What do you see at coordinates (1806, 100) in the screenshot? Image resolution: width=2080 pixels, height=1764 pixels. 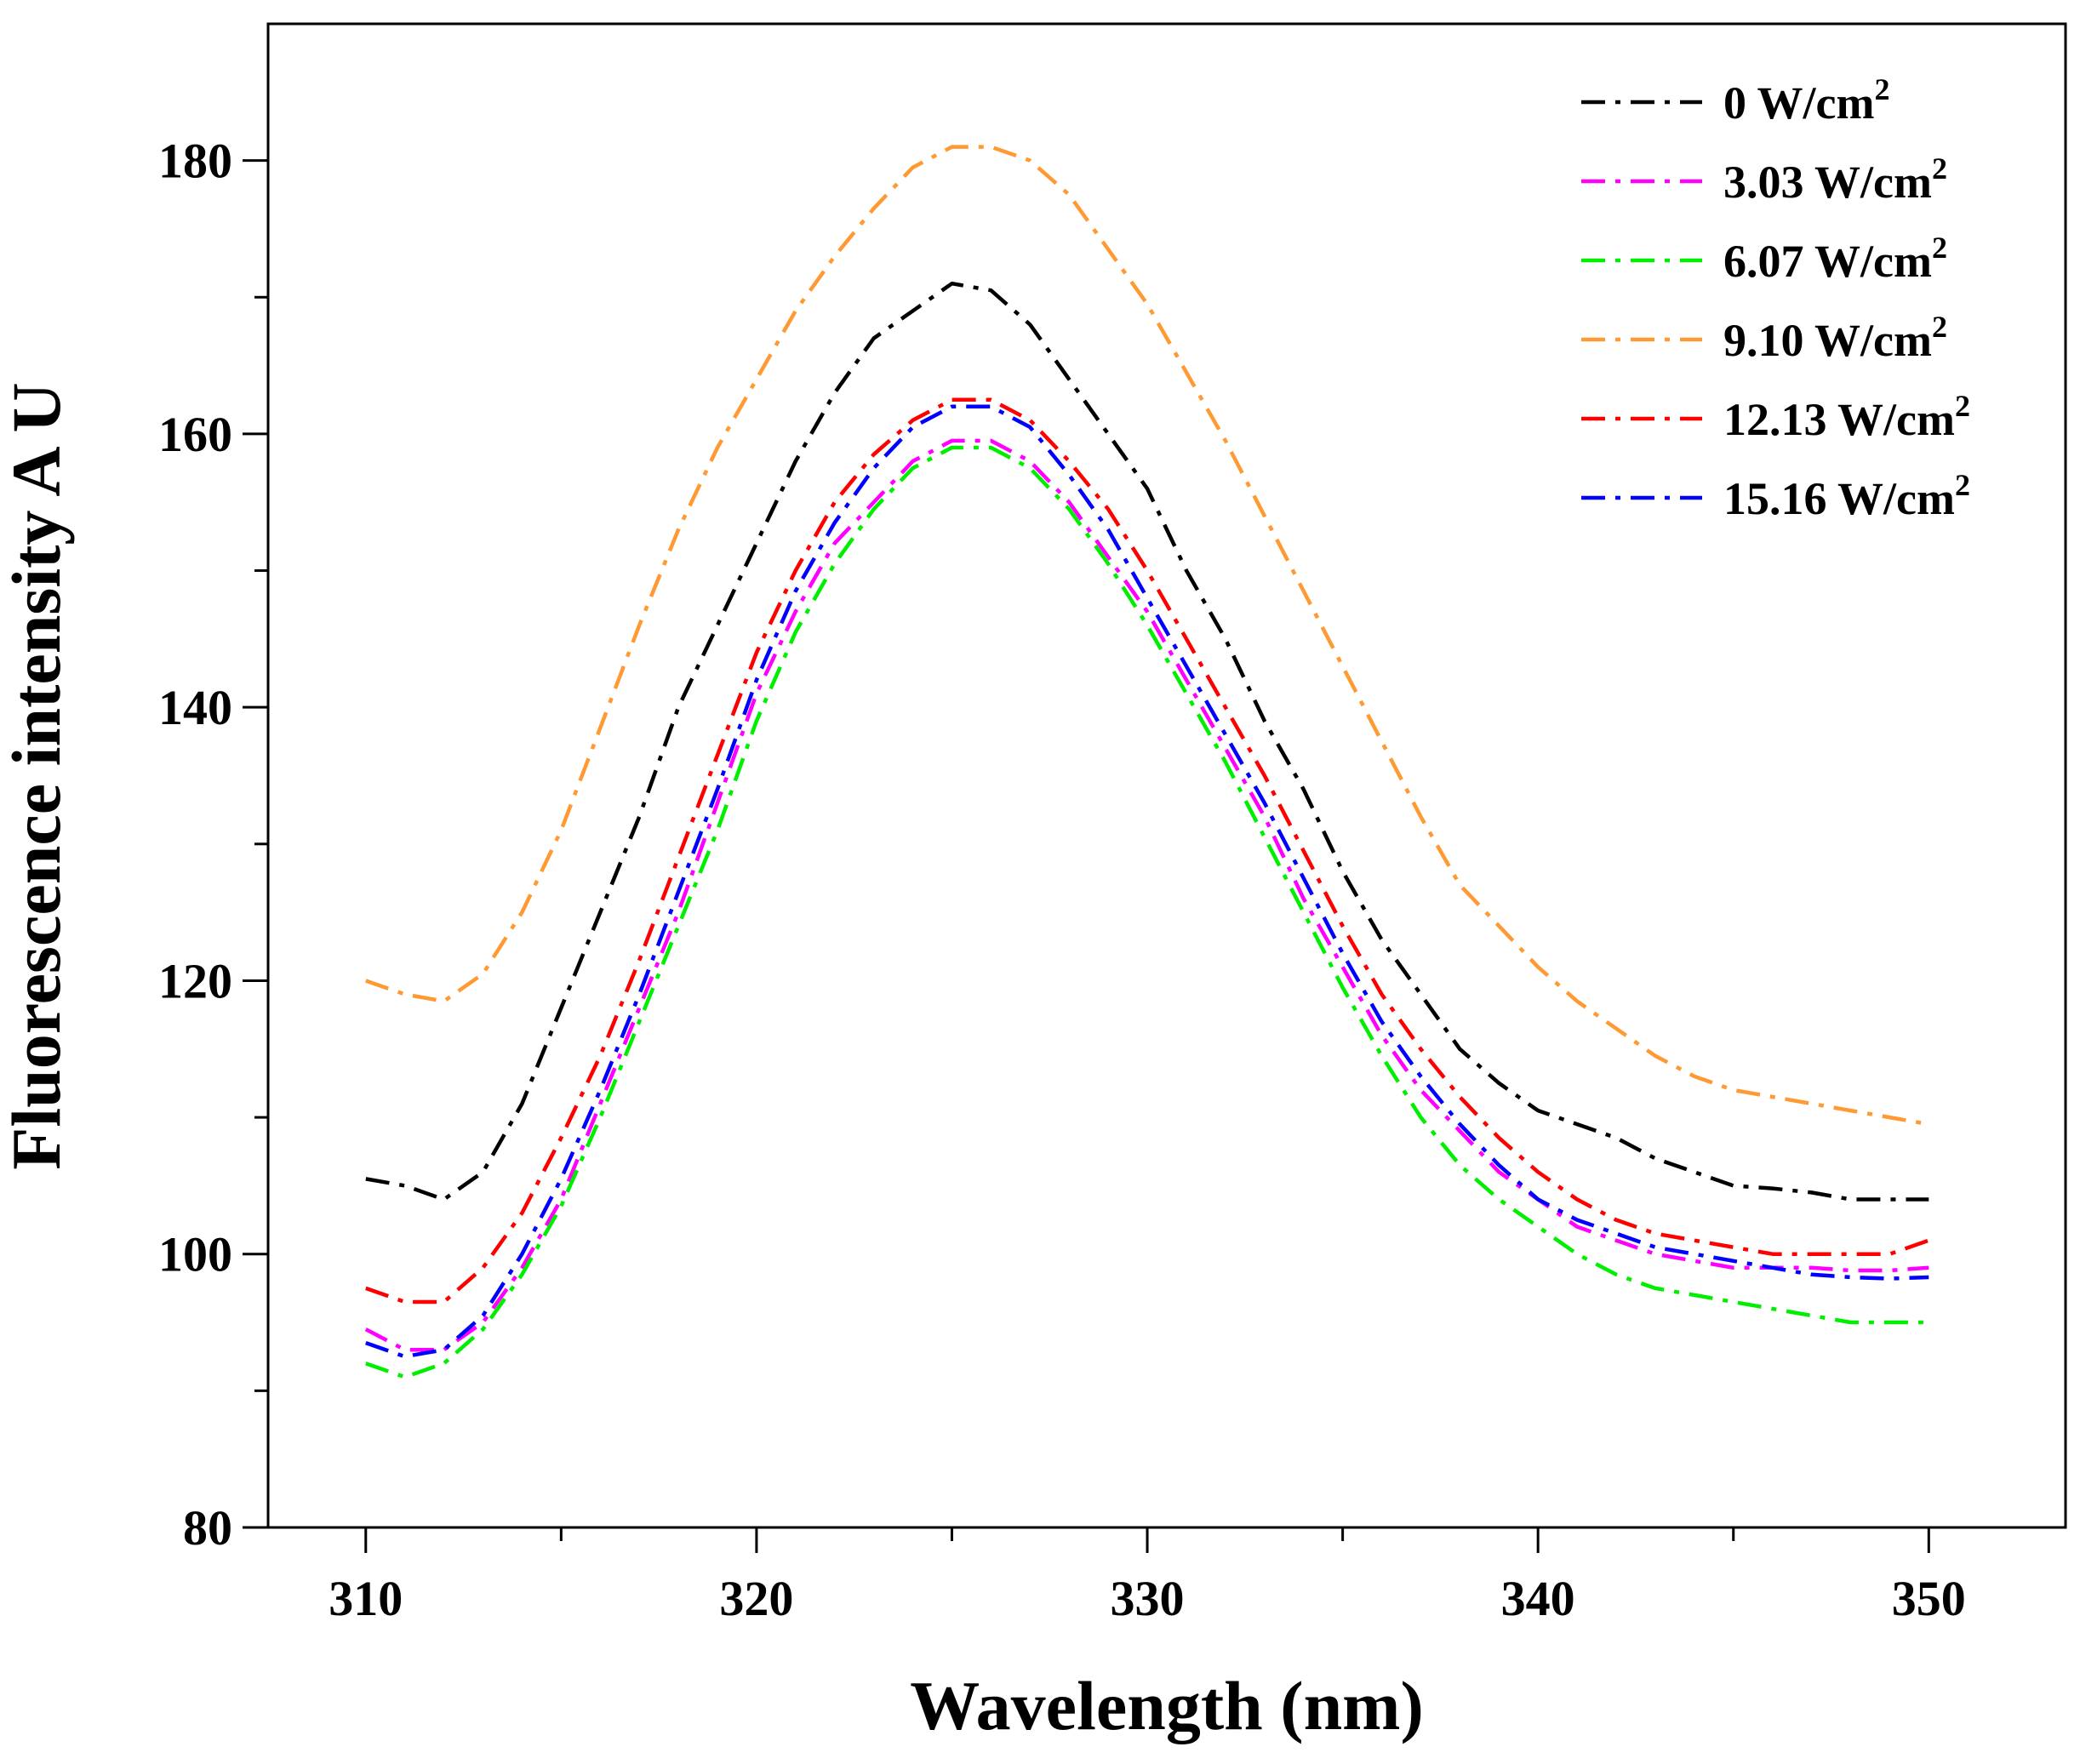 I see `legend-label: 0 W/cm2` at bounding box center [1806, 100].